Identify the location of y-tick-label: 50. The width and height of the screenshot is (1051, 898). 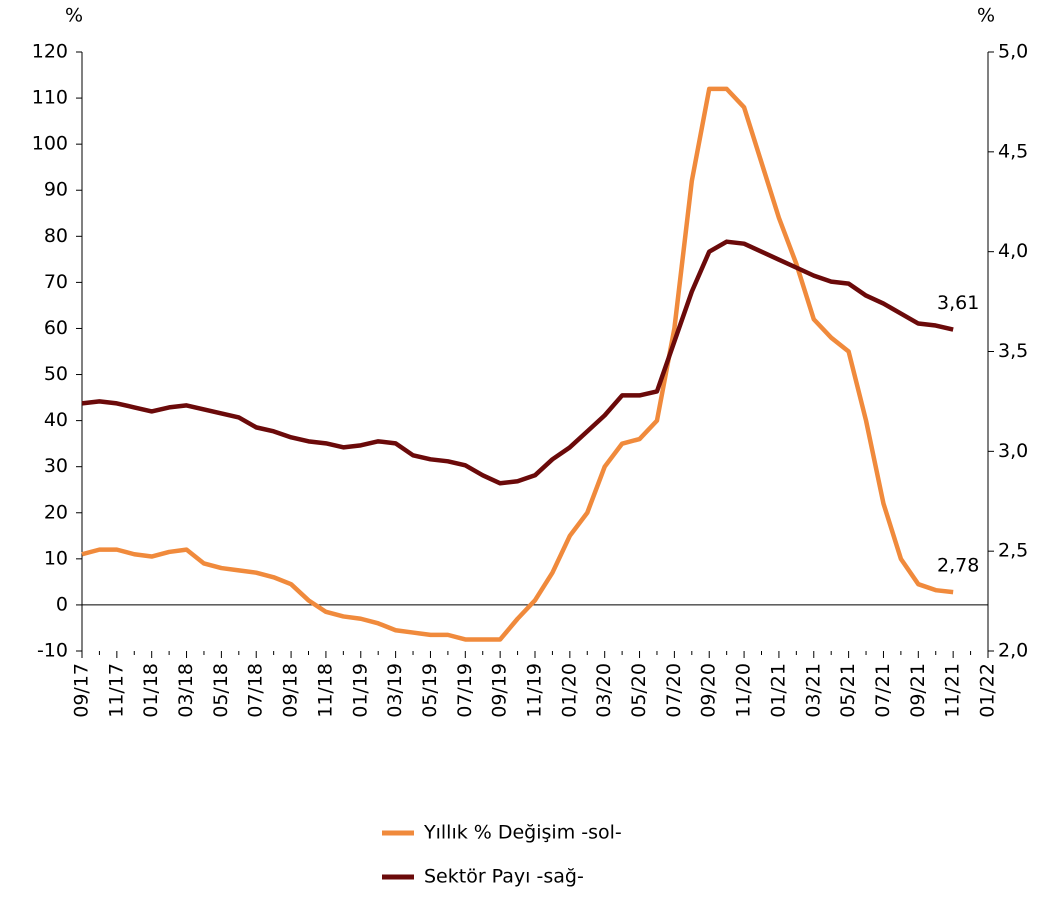
(56, 374).